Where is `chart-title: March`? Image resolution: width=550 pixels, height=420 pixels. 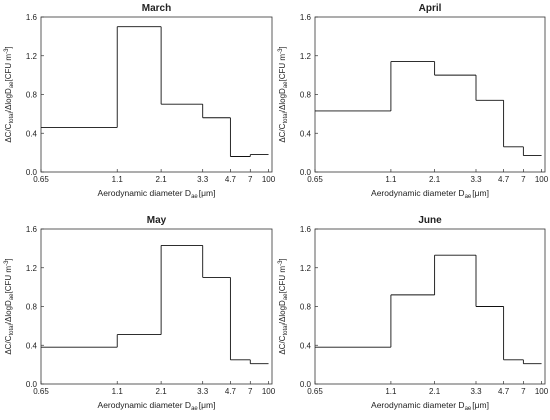
chart-title: March is located at coordinates (156, 8).